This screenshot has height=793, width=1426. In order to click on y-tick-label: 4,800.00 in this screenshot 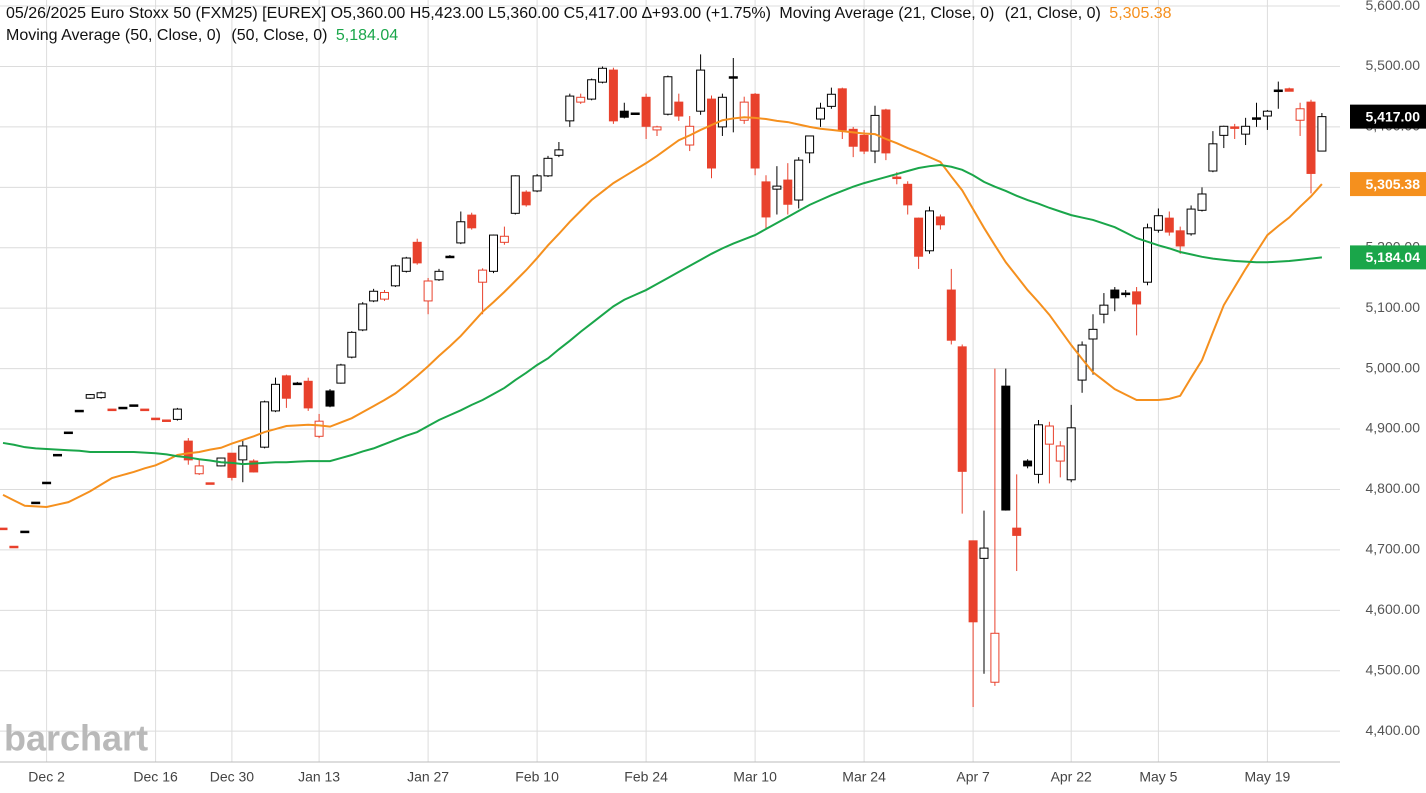, I will do `click(1393, 488)`.